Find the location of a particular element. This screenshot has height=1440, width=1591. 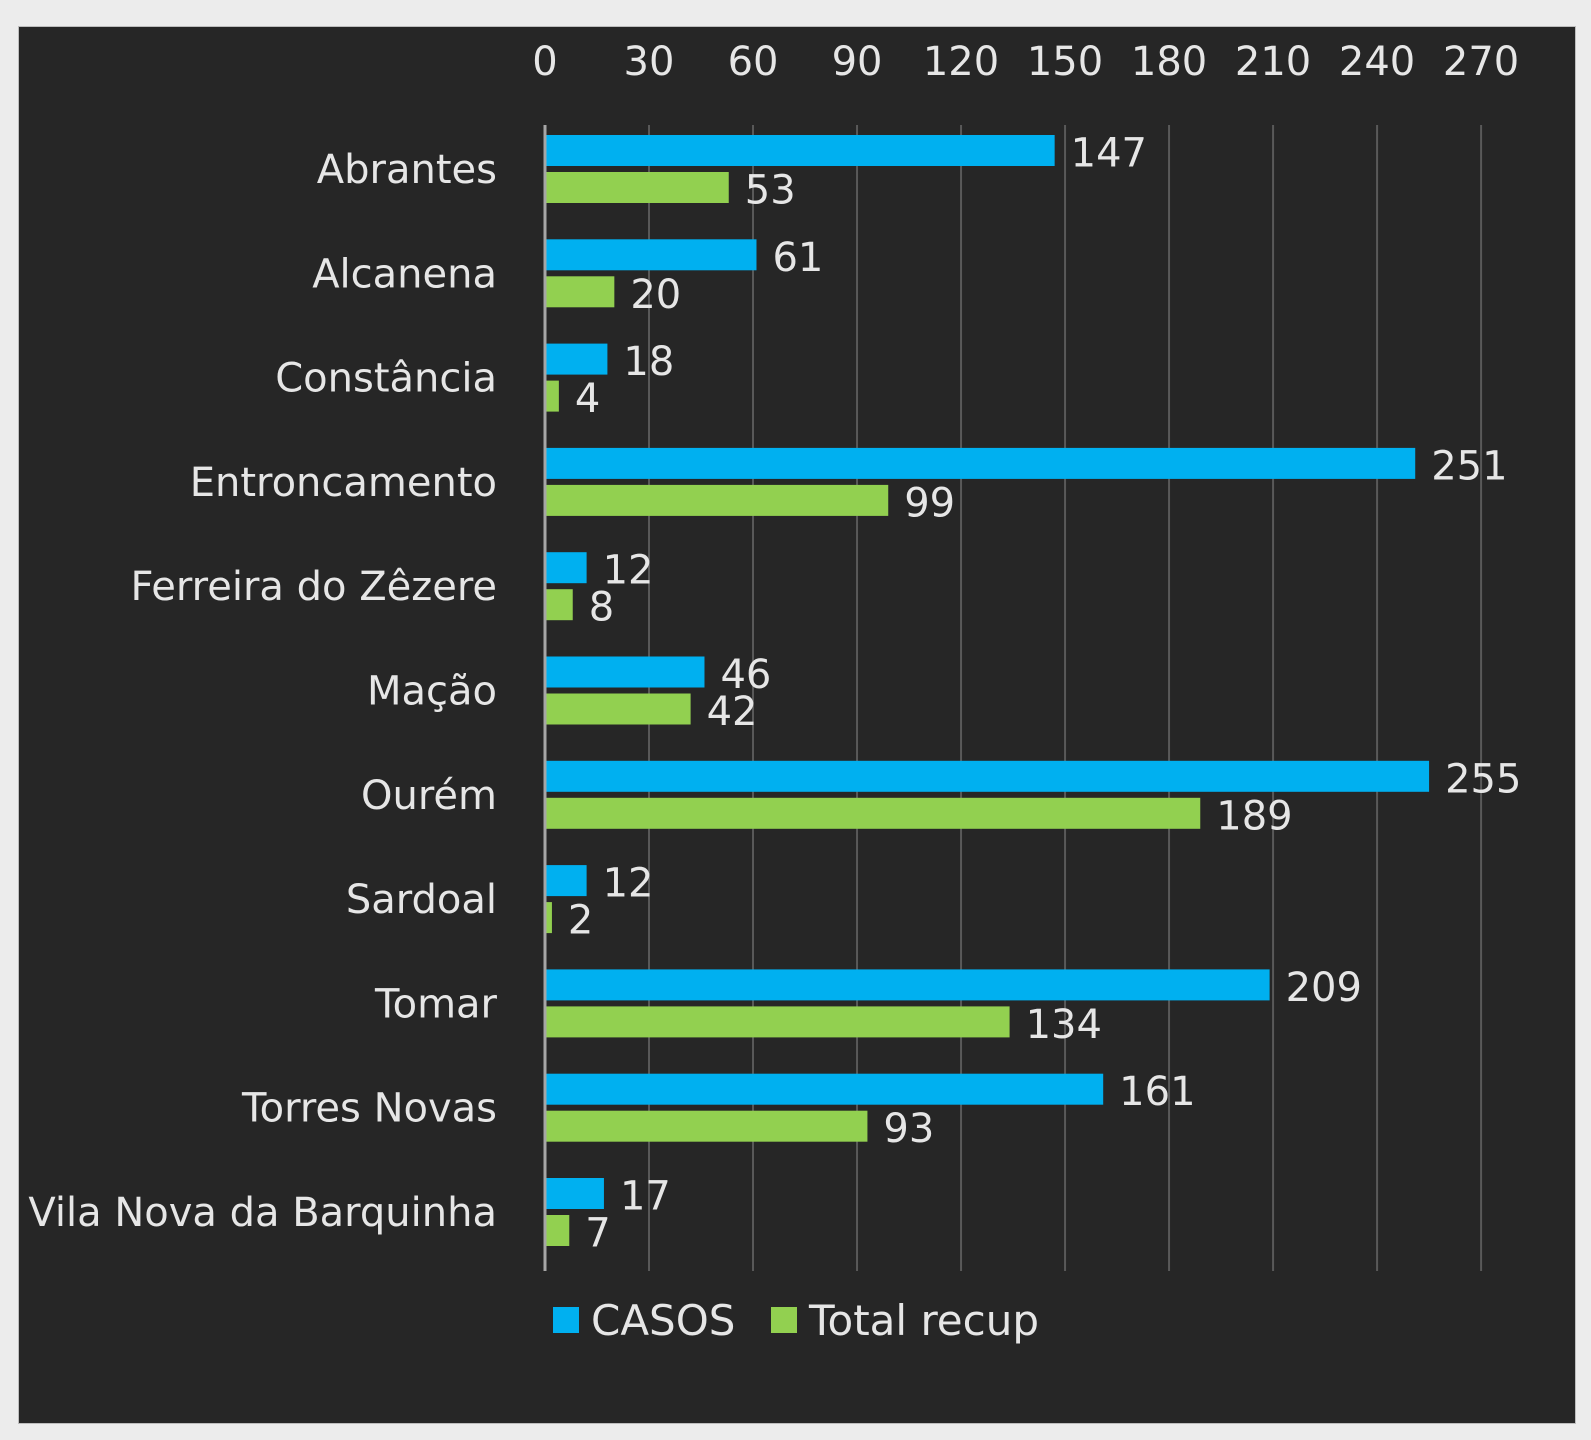

data-label: 93 is located at coordinates (908, 1129).